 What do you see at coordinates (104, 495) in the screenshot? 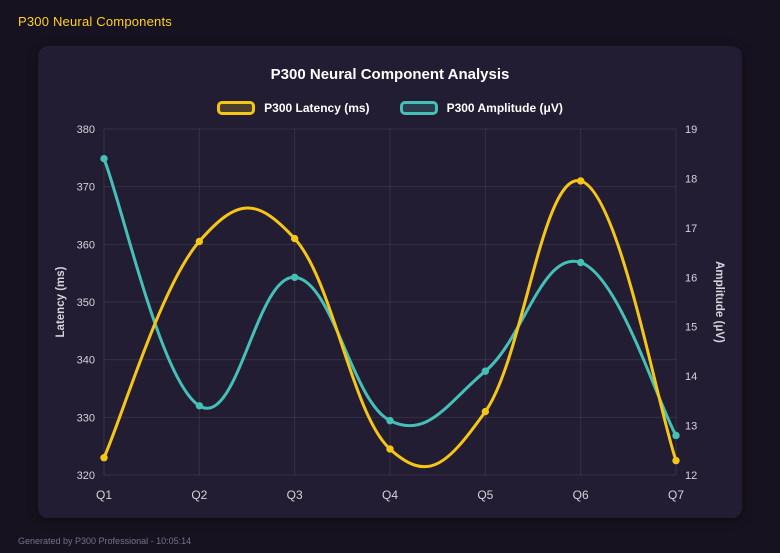
I see `x-tick-label: Q1` at bounding box center [104, 495].